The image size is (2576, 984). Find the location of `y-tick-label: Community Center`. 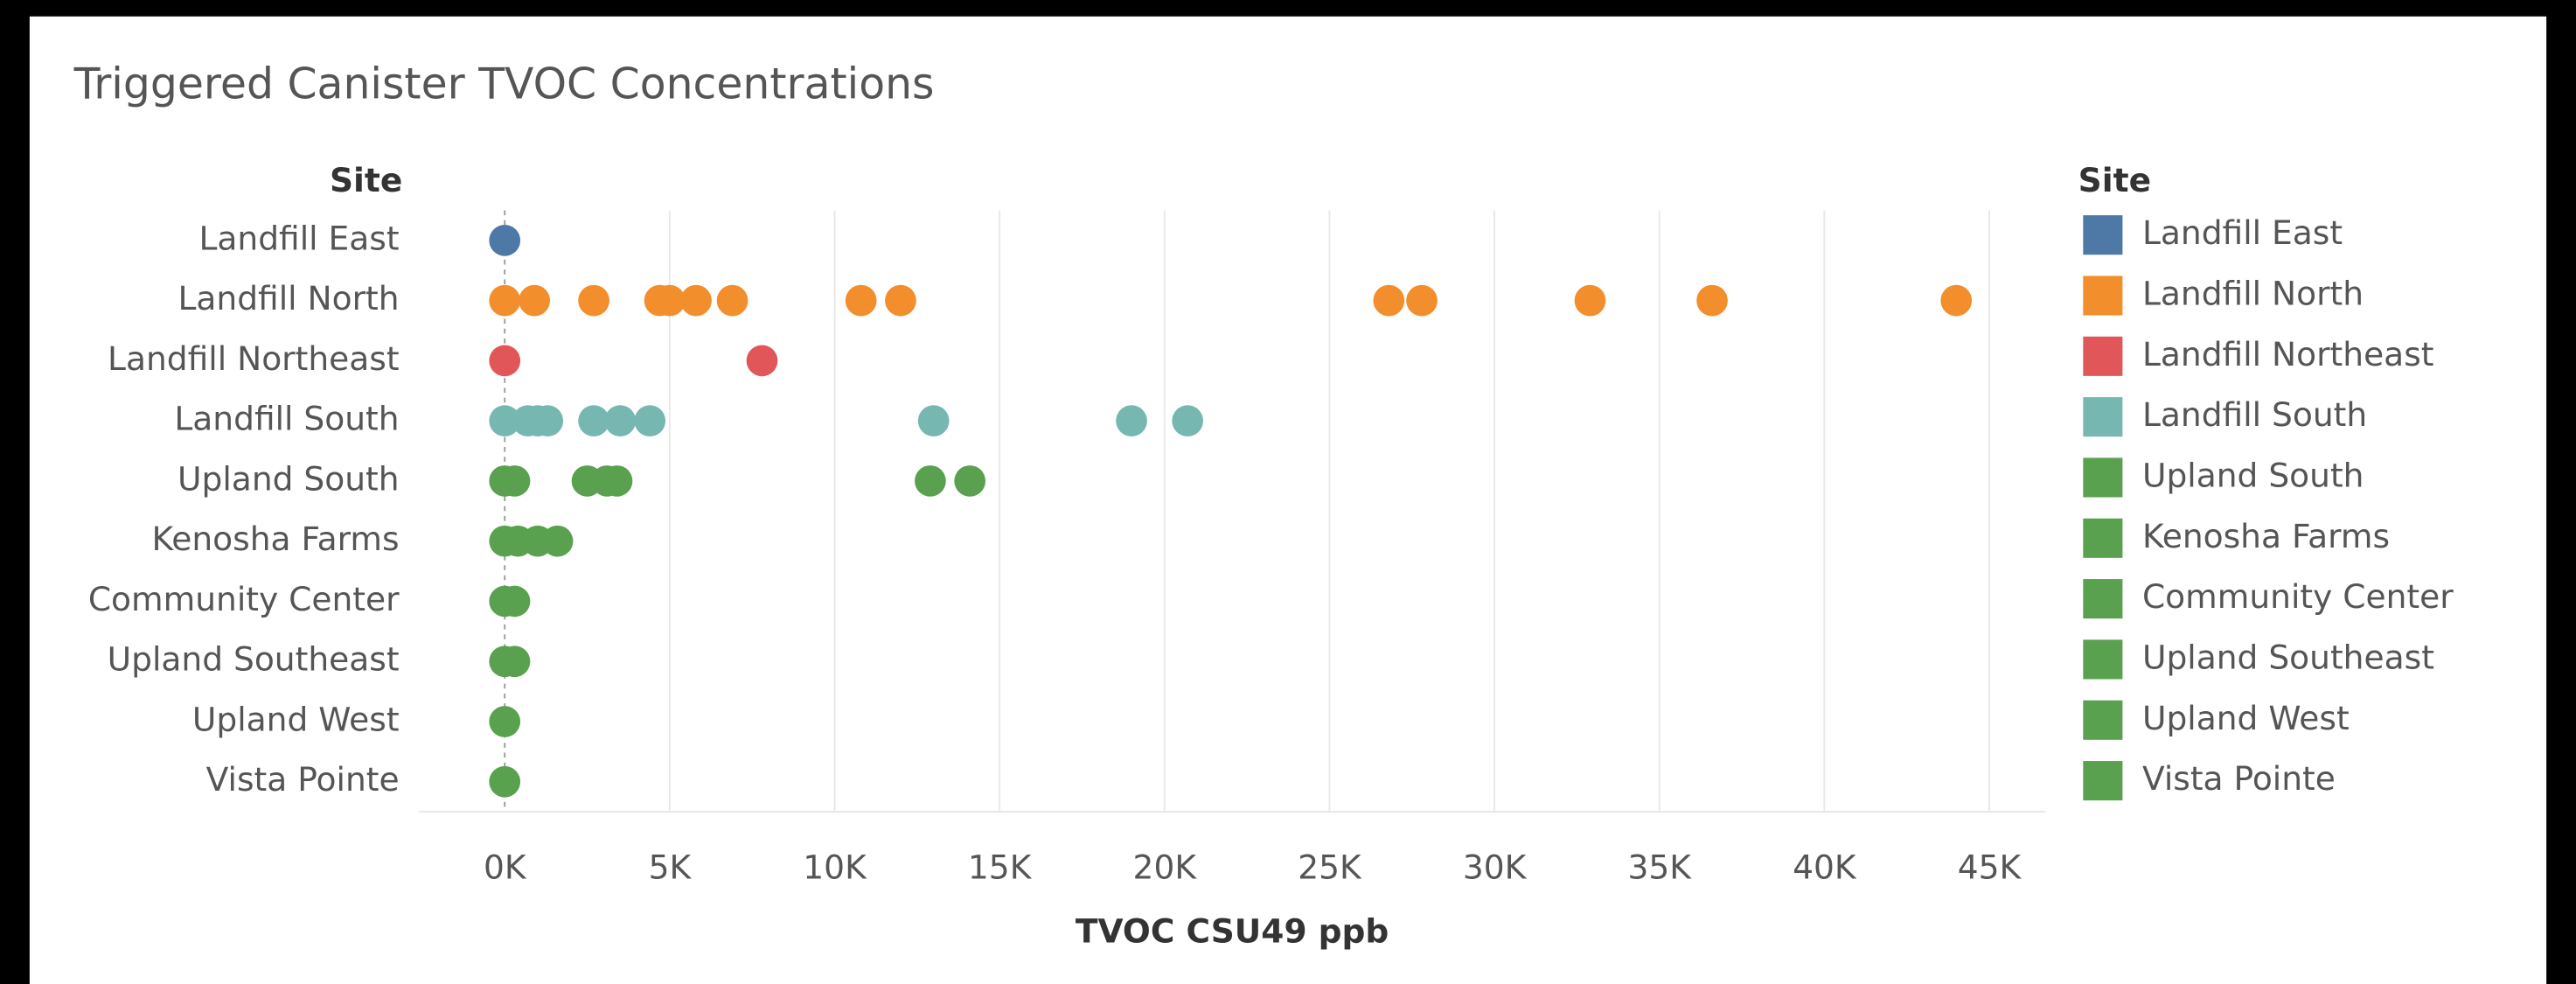

y-tick-label: Community Center is located at coordinates (244, 599).